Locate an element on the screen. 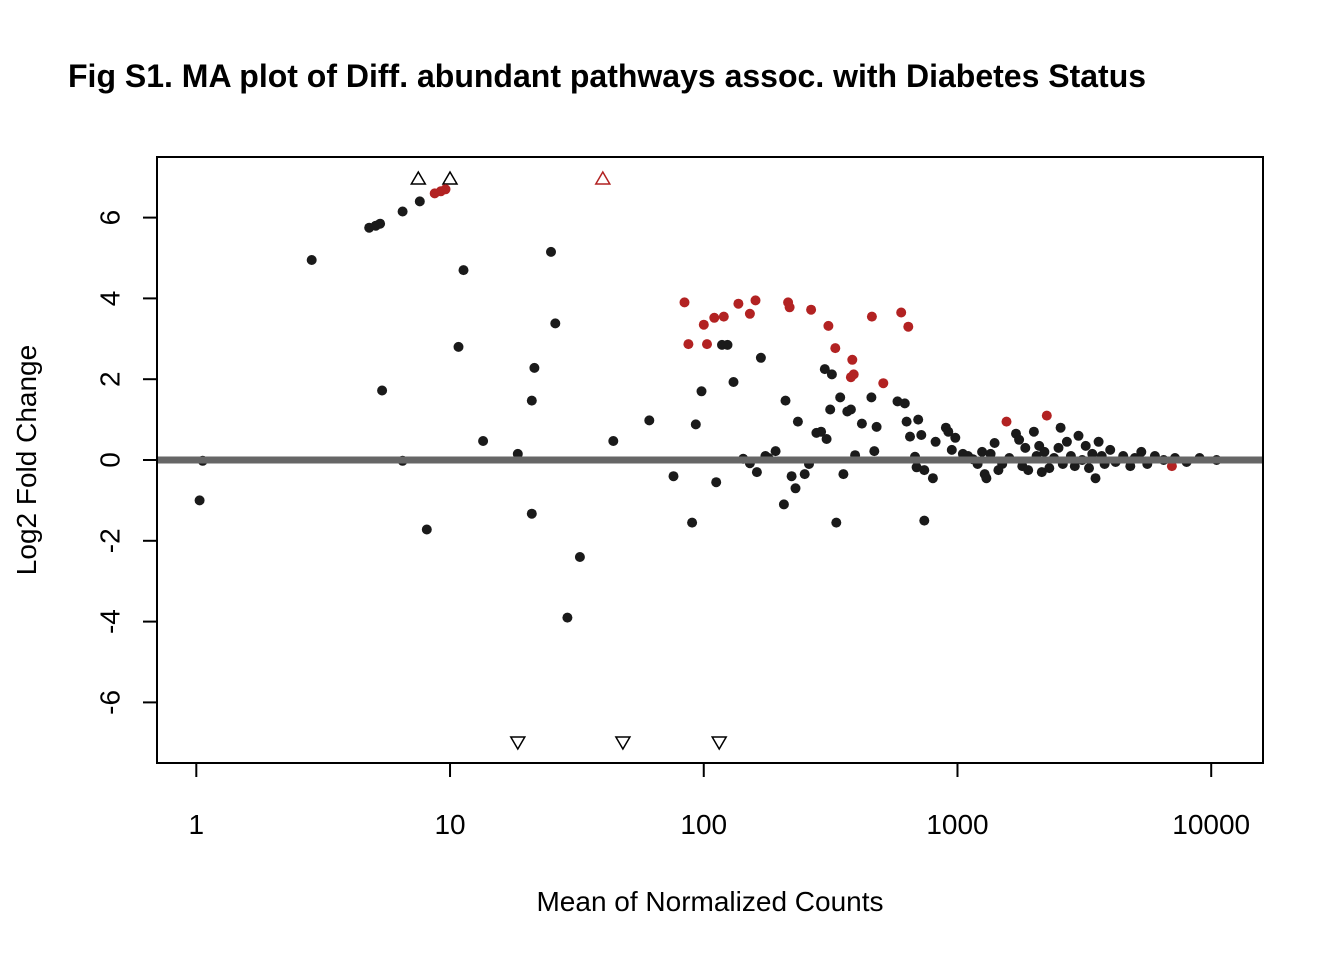 Image resolution: width=1344 pixels, height=960 pixels. y-tick-label: -6 is located at coordinates (110, 702).